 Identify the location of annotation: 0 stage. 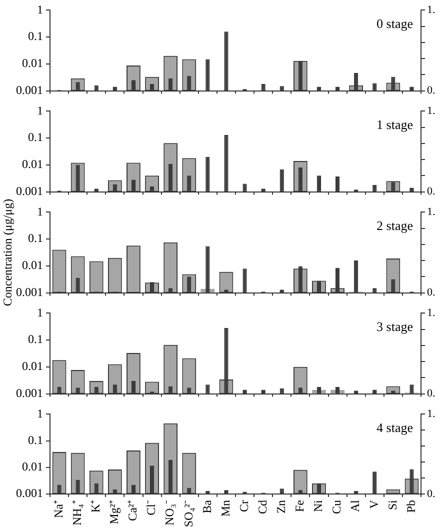
(395, 24).